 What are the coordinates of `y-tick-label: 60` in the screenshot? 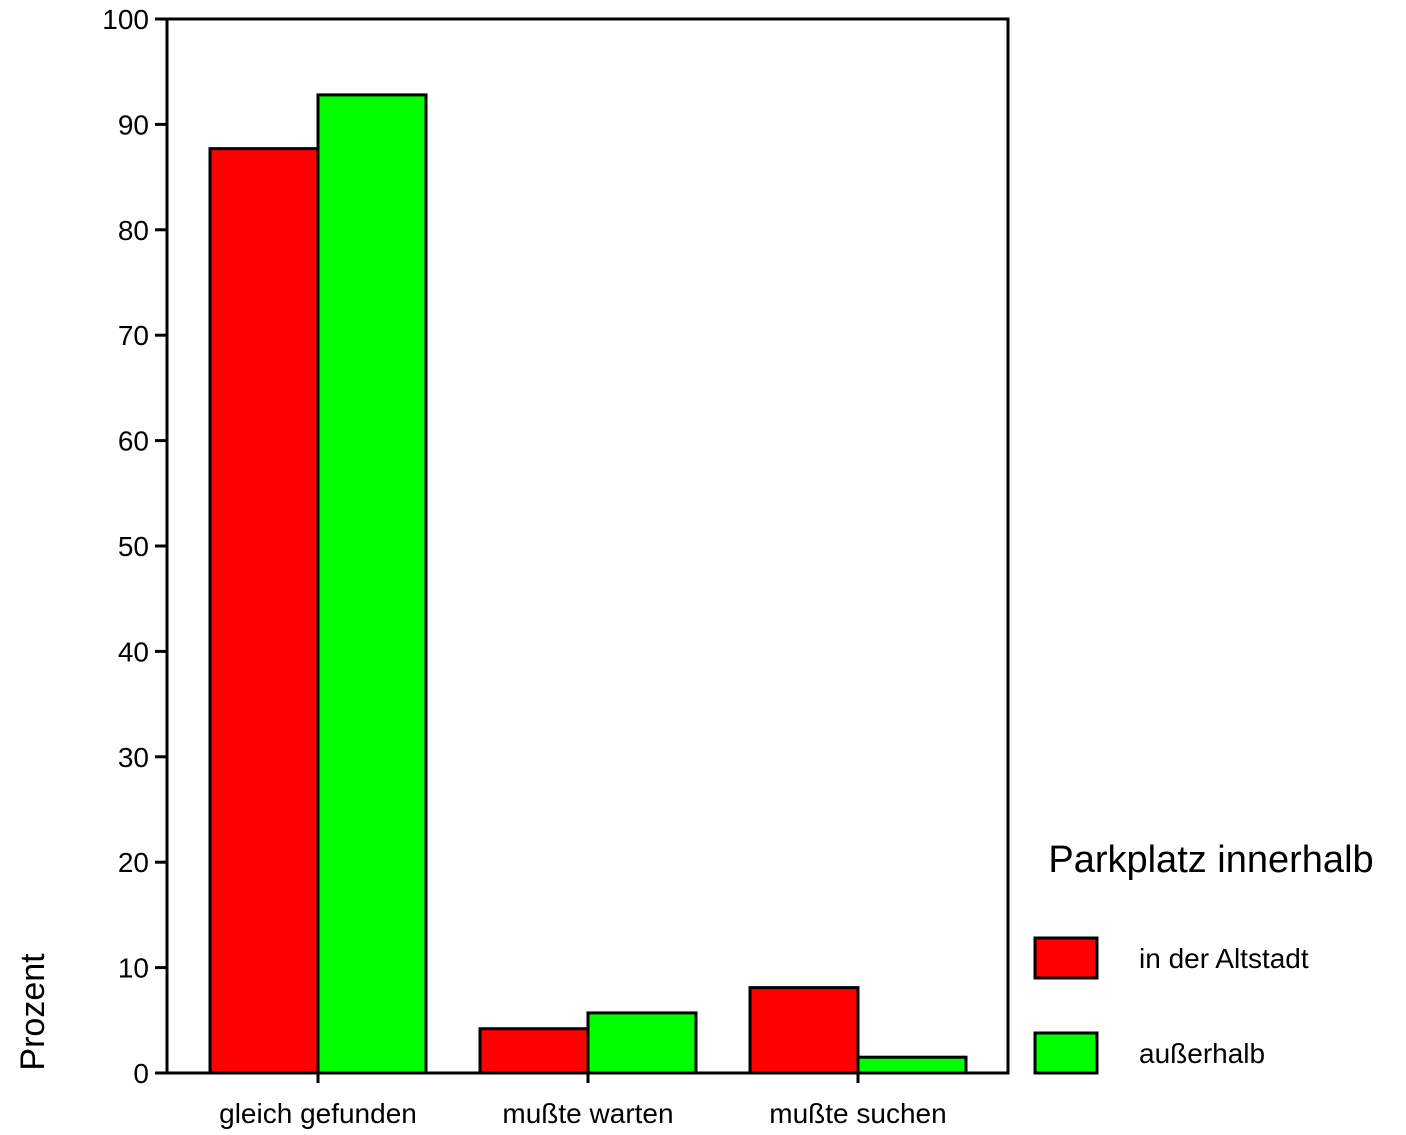 It's located at (133, 441).